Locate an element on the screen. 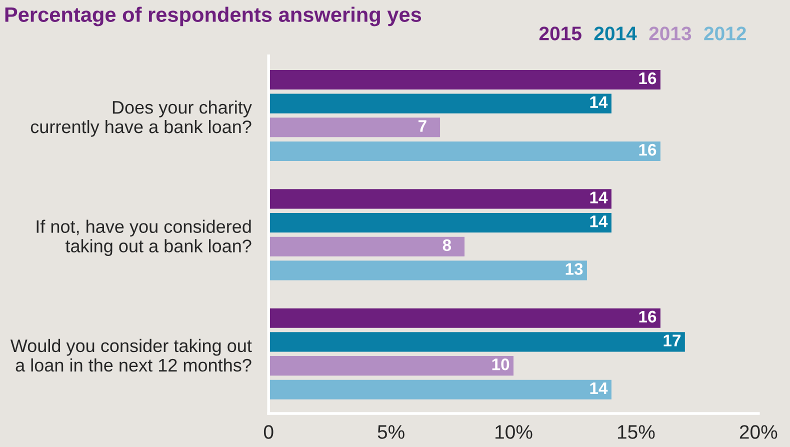  x-tick-label: 20% is located at coordinates (759, 432).